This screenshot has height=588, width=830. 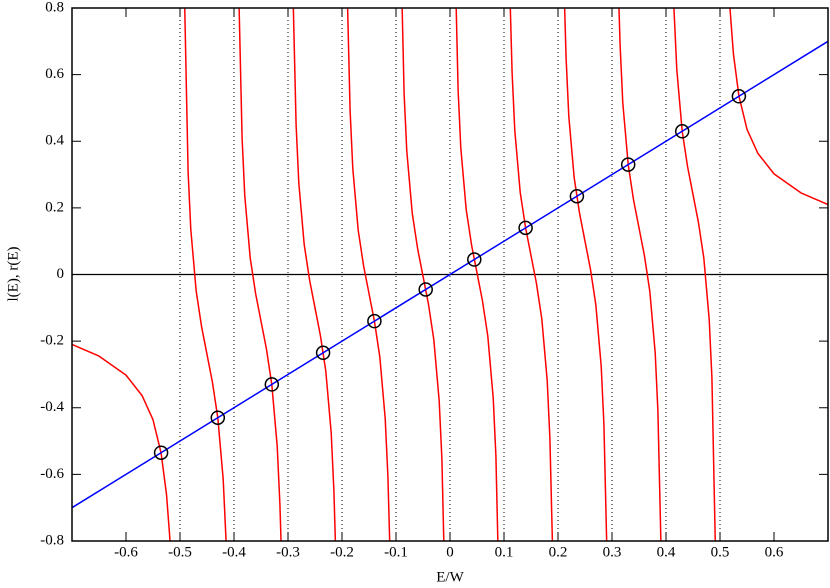 What do you see at coordinates (52, 540) in the screenshot?
I see `y-tick-label: -0.8` at bounding box center [52, 540].